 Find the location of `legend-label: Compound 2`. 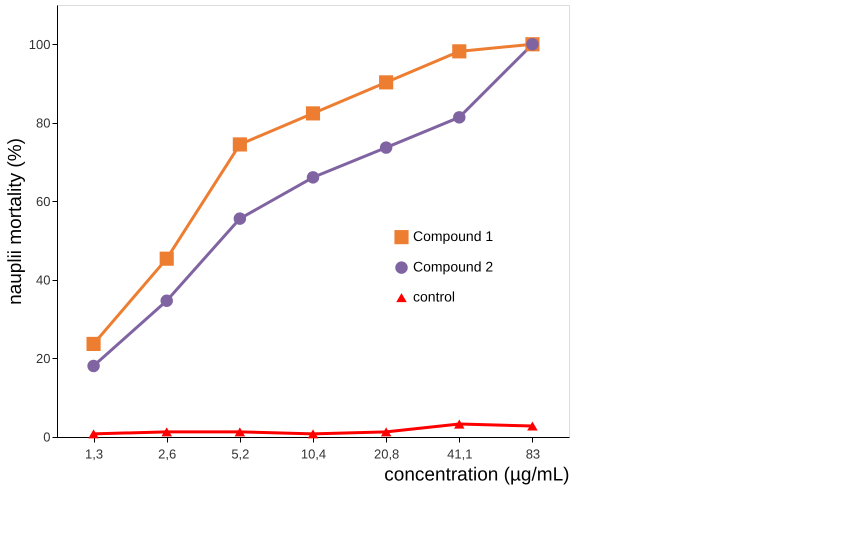

legend-label: Compound 2 is located at coordinates (453, 266).